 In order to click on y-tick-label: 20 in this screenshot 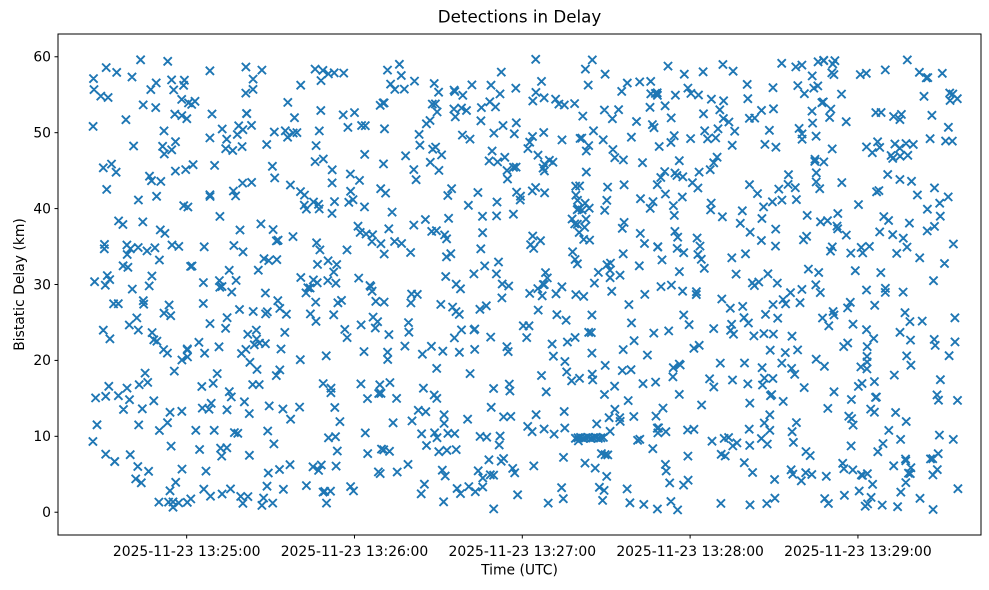, I will do `click(42, 361)`.